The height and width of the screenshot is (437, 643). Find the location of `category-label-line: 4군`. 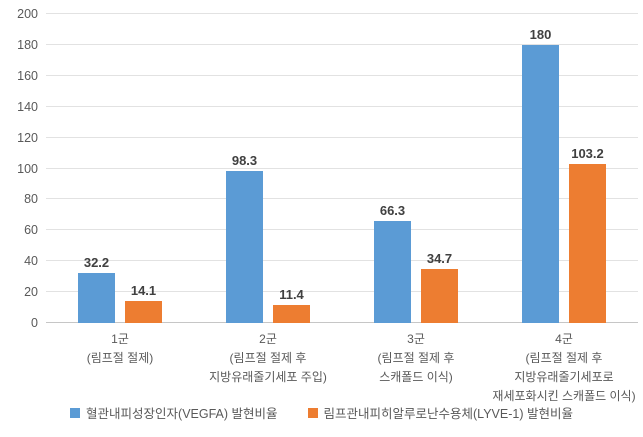

category-label-line: 4군 is located at coordinates (564, 339).